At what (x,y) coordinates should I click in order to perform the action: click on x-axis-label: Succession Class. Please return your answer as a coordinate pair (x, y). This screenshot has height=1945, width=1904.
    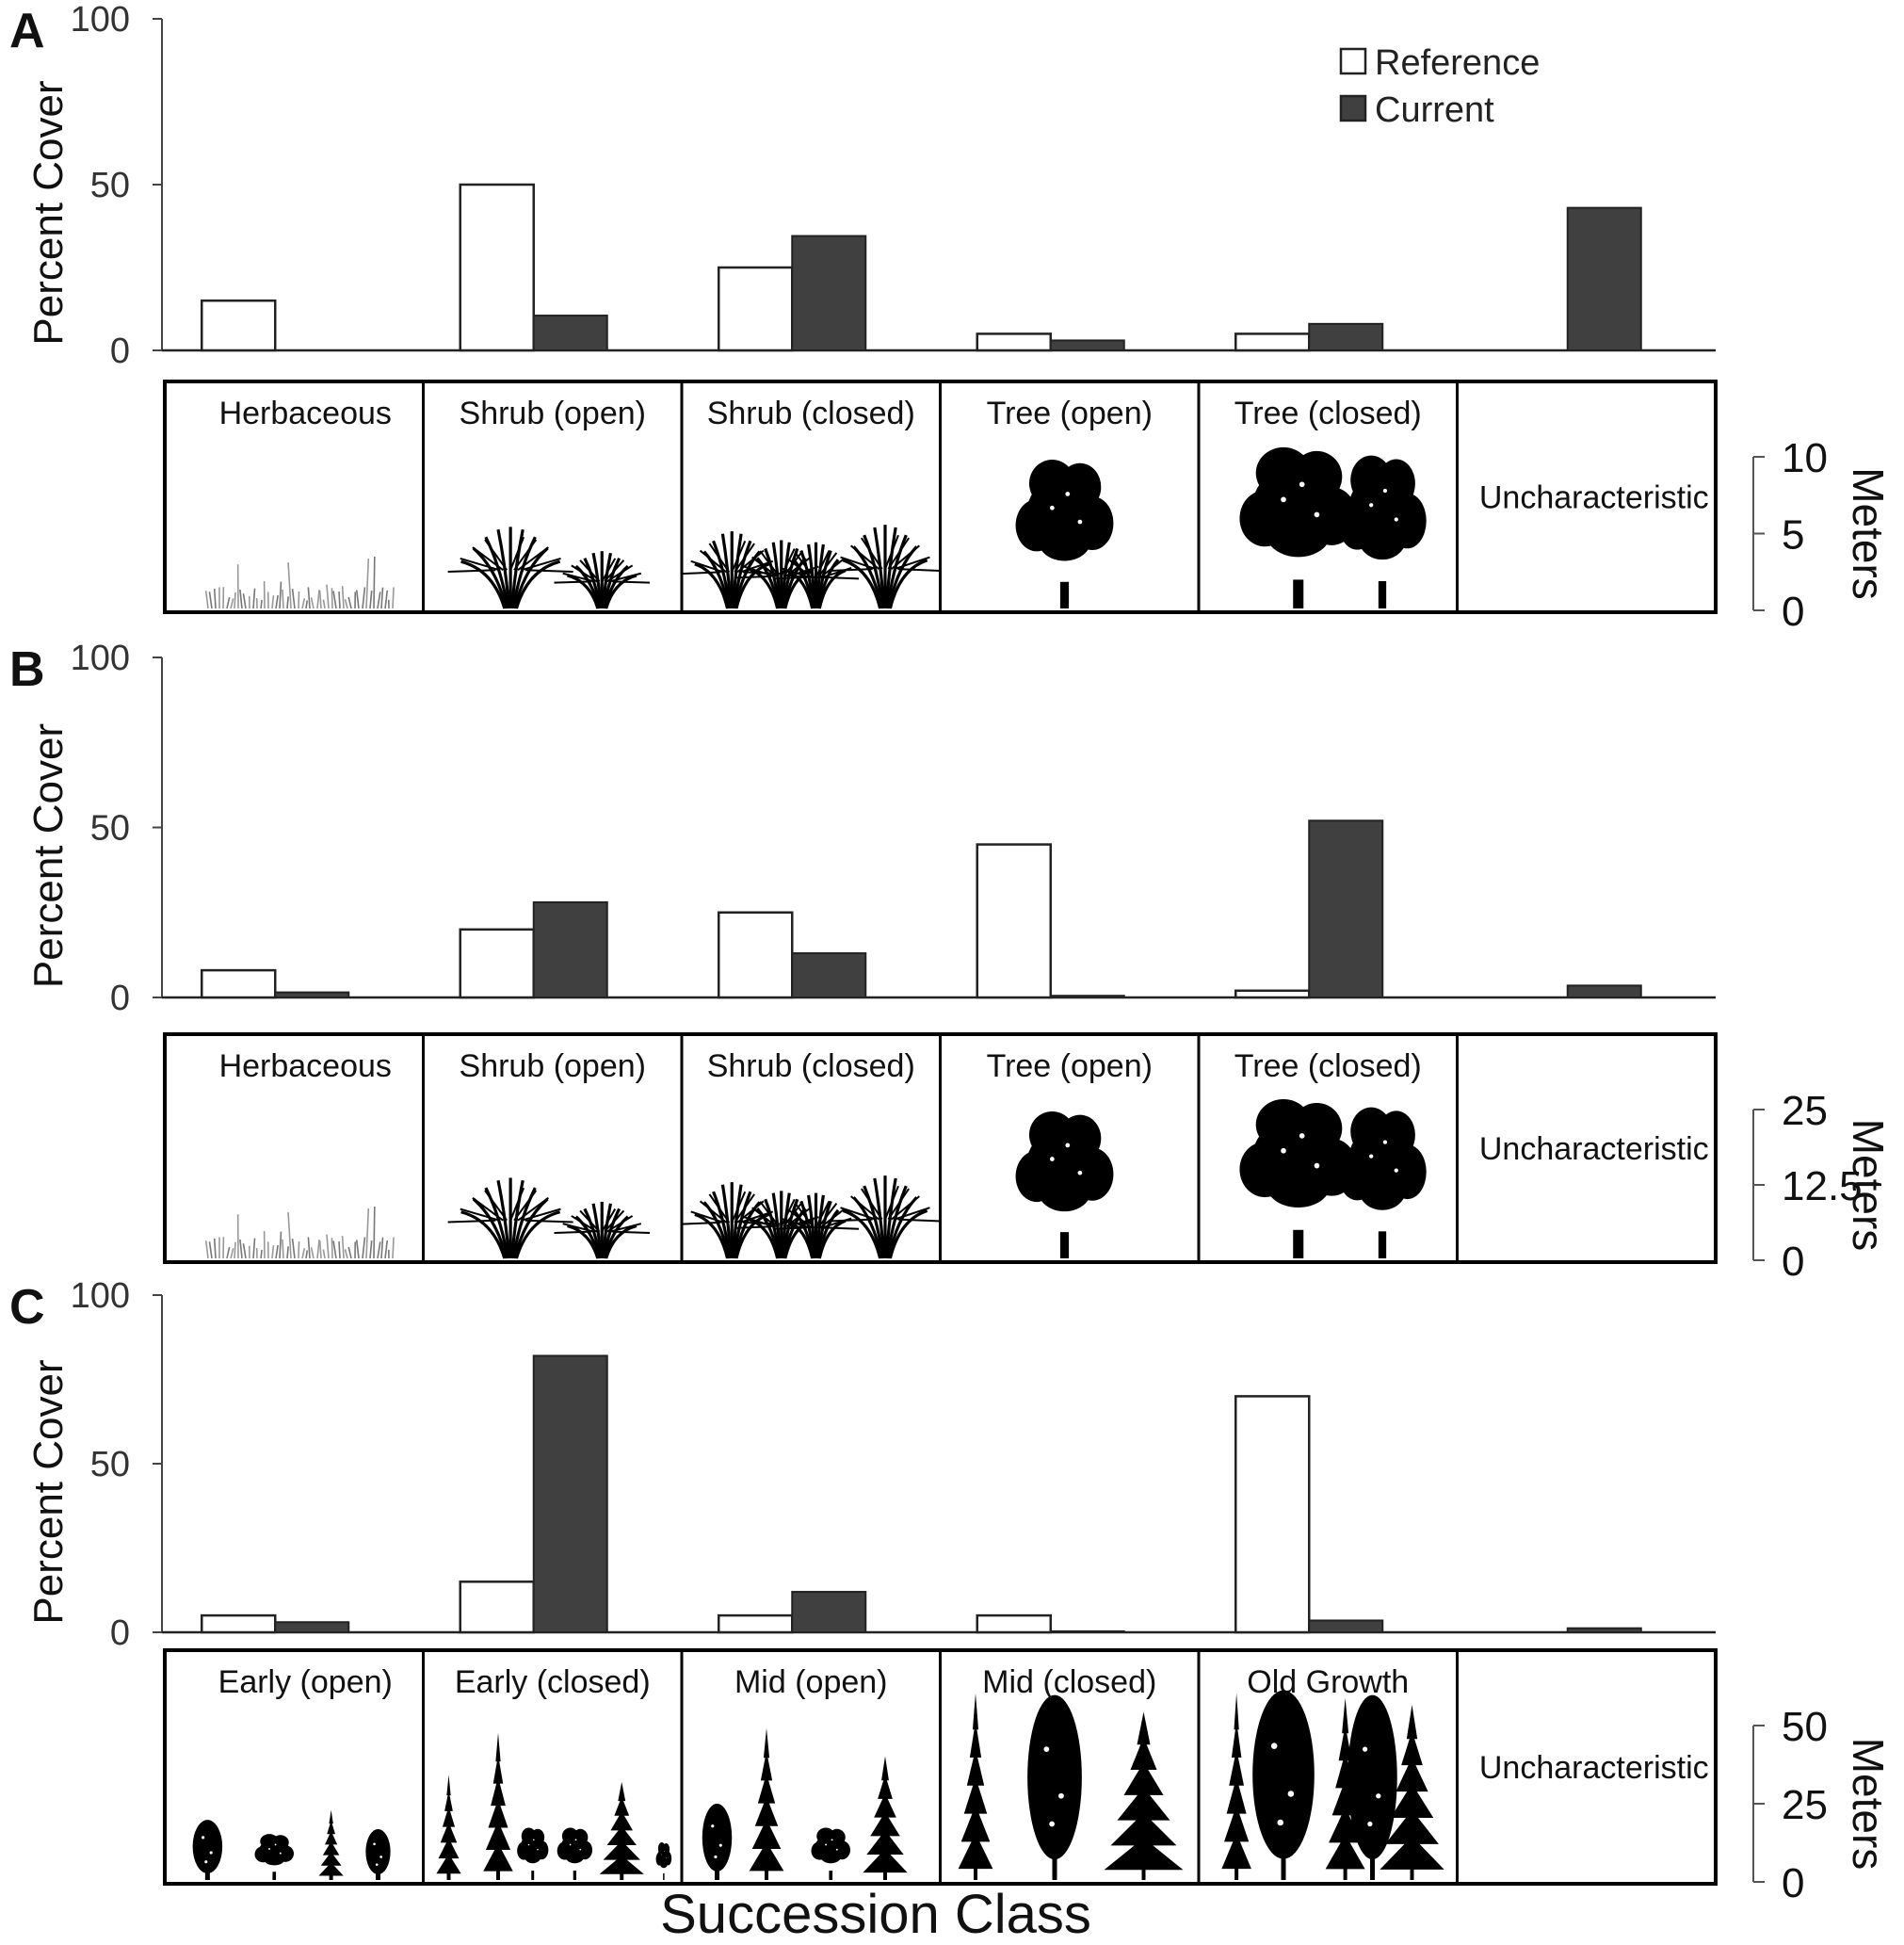
    Looking at the image, I should click on (875, 1914).